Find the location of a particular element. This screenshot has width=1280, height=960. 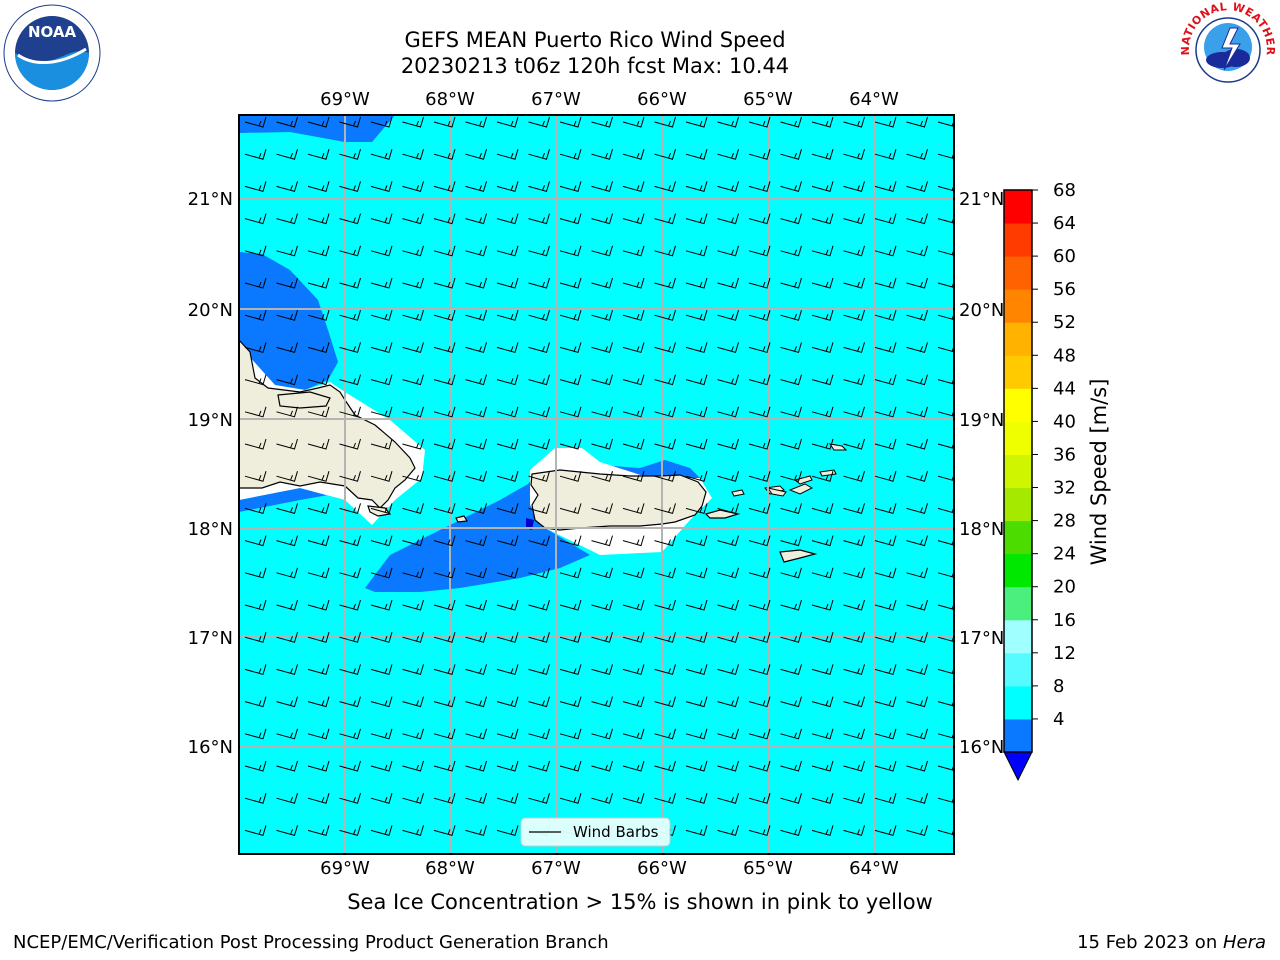

colorbar-tick-label: 24 is located at coordinates (1064, 554).